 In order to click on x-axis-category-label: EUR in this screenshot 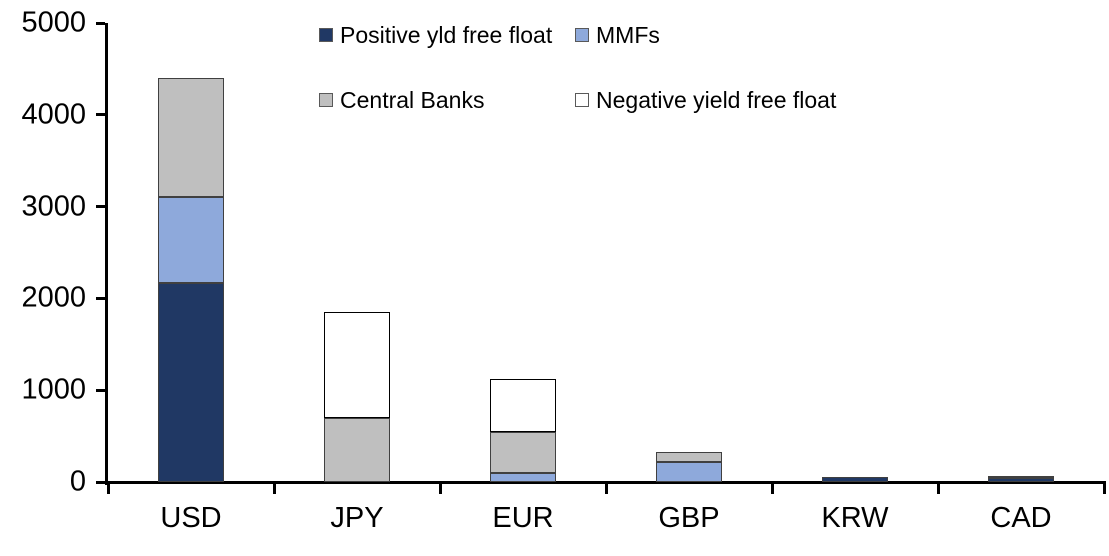, I will do `click(523, 518)`.